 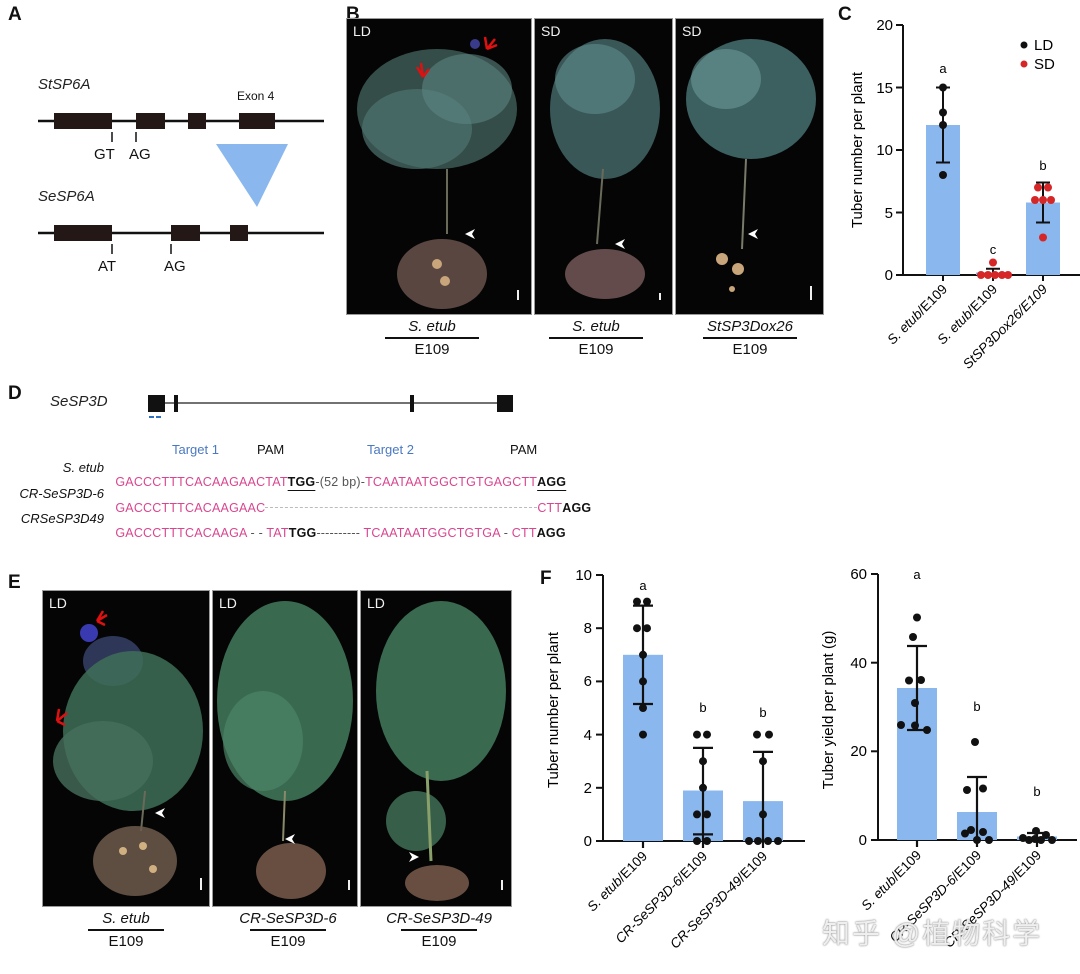 I want to click on svg-text: 40, so click(x=858, y=663).